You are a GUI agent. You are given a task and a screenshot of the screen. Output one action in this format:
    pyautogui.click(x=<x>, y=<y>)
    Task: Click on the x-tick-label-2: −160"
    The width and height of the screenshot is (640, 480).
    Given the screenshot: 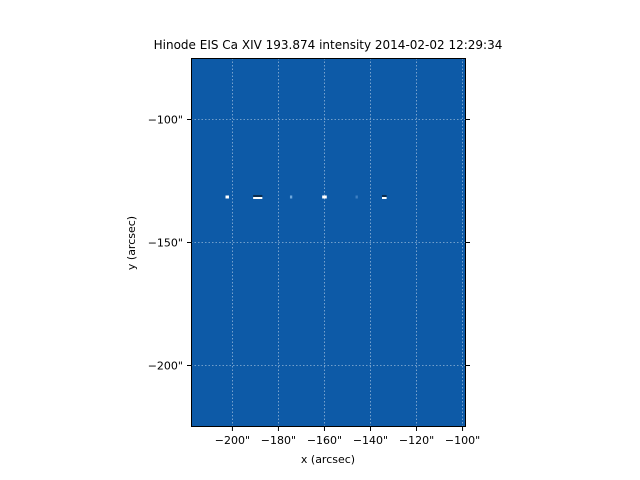 What is the action you would take?
    pyautogui.click(x=324, y=440)
    